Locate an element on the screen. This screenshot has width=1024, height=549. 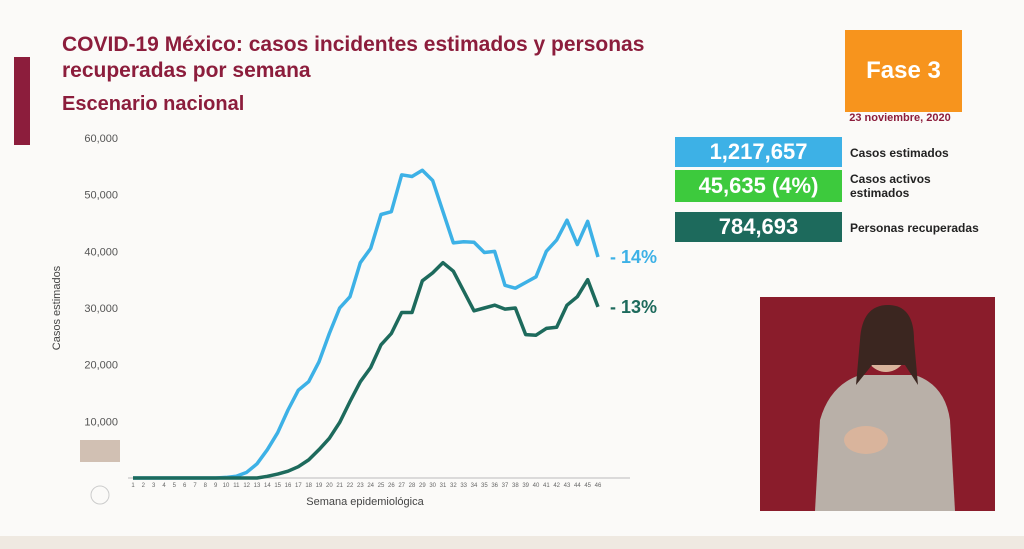
x-tick-label: 44 is located at coordinates (577, 486).